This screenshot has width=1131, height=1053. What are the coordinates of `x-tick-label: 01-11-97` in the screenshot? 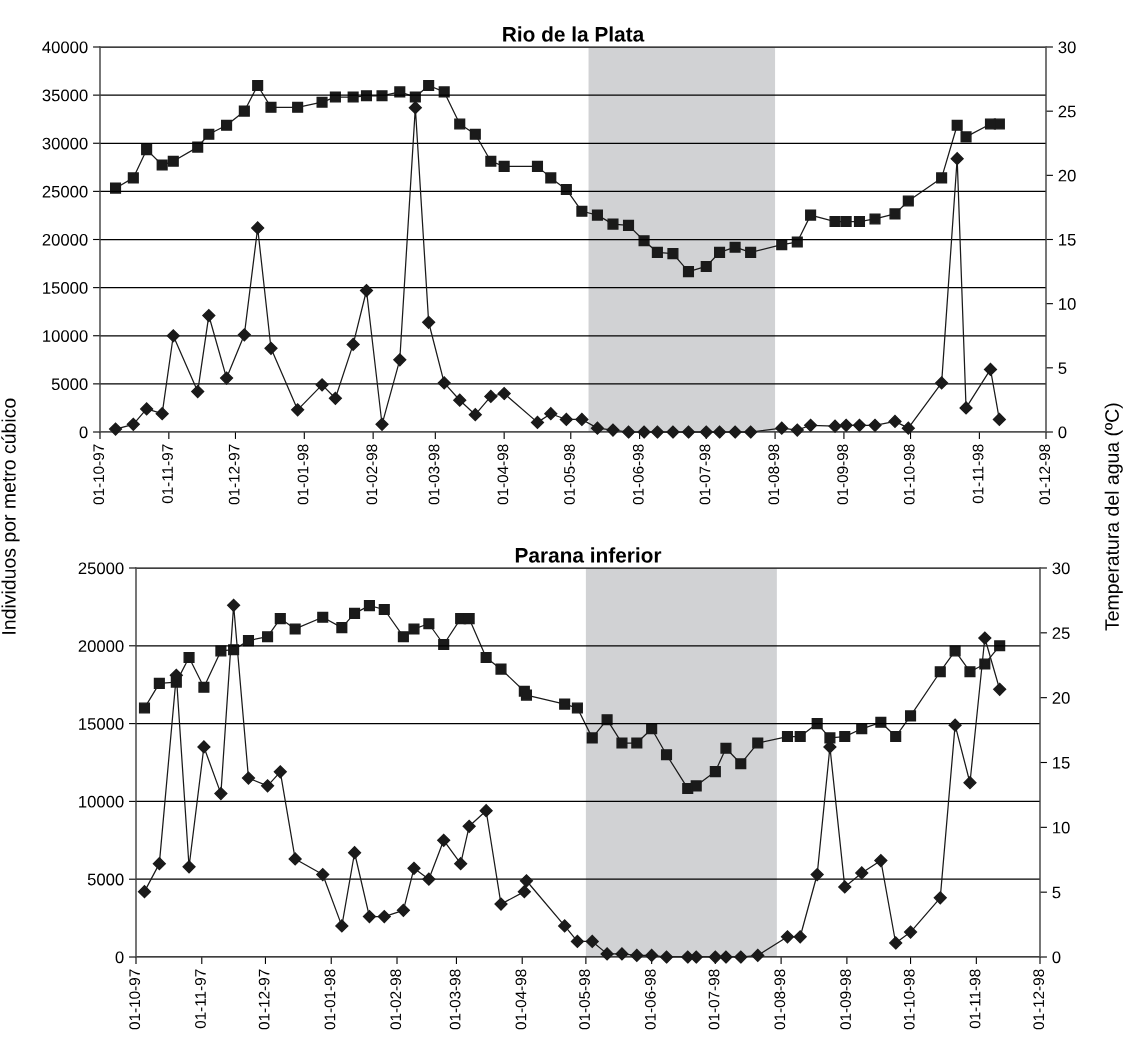 It's located at (200, 999).